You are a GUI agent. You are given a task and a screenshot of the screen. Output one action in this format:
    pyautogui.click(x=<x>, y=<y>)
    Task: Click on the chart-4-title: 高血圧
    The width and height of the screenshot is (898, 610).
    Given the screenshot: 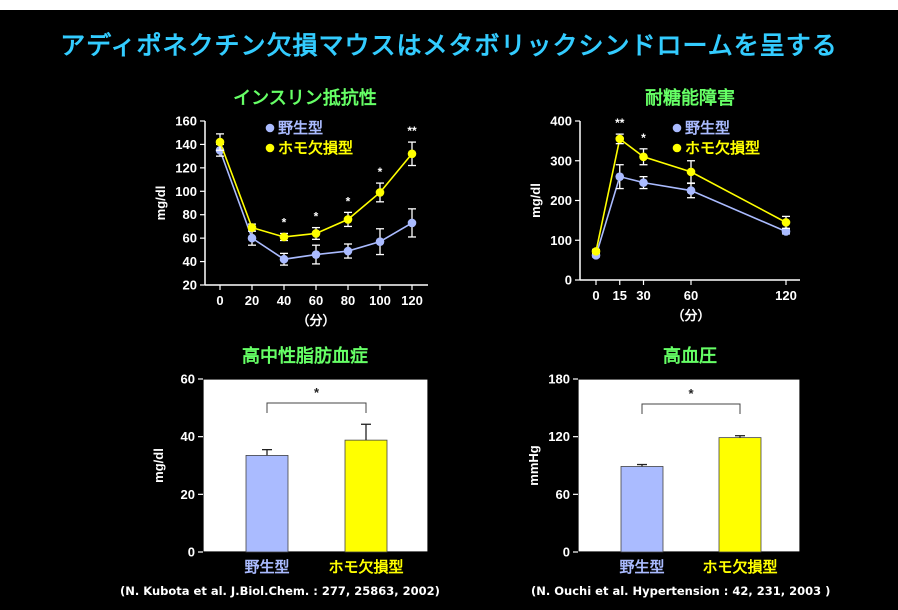 What is the action you would take?
    pyautogui.click(x=690, y=356)
    